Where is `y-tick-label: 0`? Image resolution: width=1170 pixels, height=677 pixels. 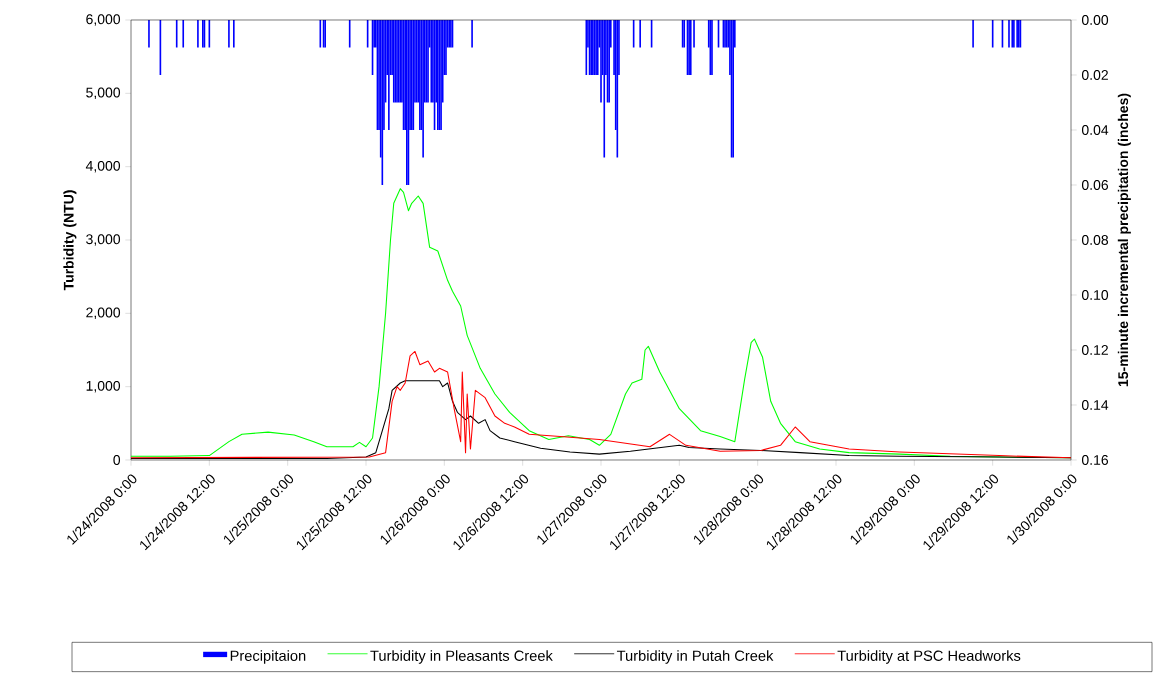
y-tick-label: 0 is located at coordinates (117, 460).